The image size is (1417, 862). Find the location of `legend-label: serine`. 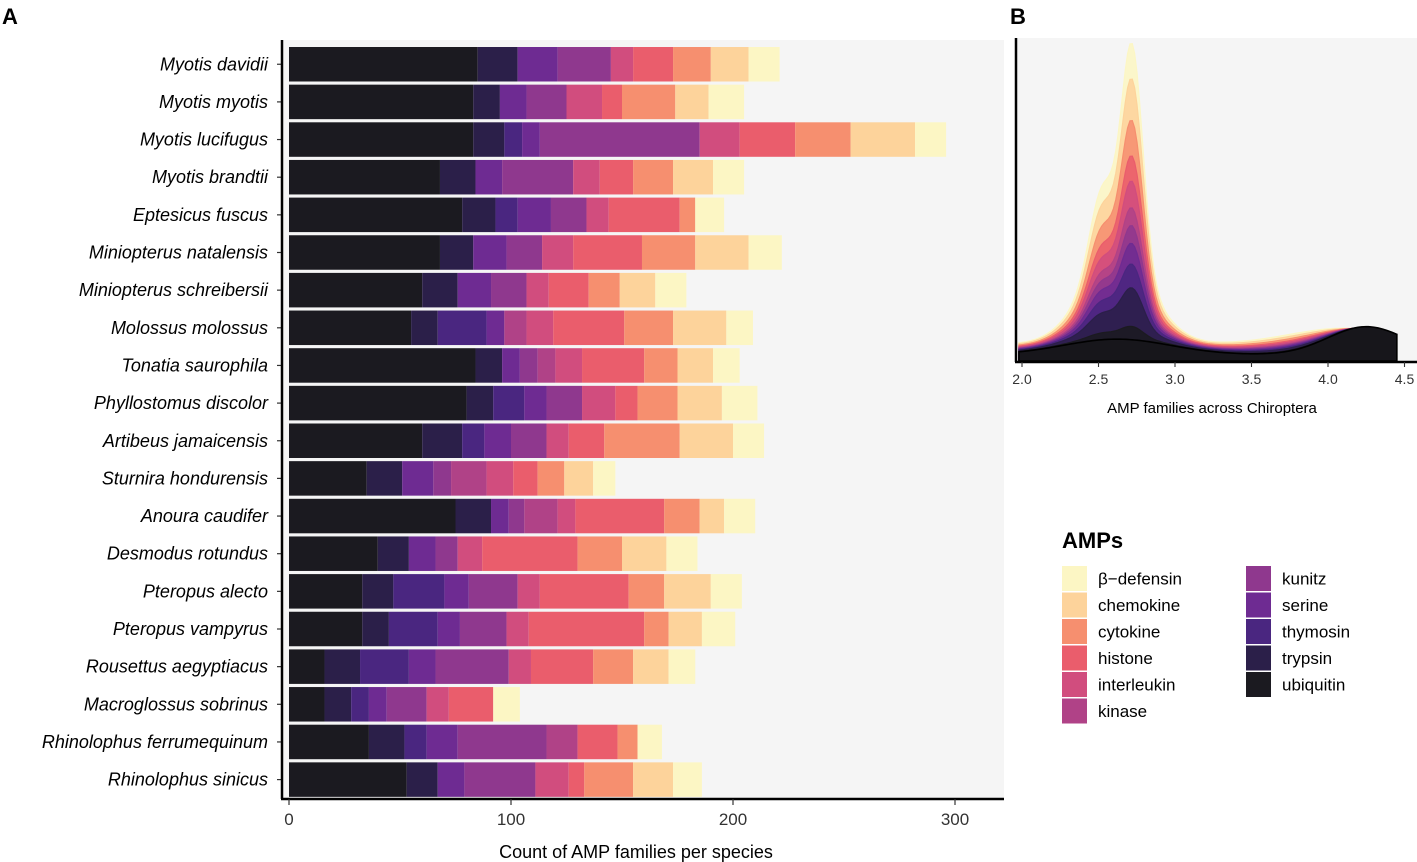

legend-label: serine is located at coordinates (1305, 605).